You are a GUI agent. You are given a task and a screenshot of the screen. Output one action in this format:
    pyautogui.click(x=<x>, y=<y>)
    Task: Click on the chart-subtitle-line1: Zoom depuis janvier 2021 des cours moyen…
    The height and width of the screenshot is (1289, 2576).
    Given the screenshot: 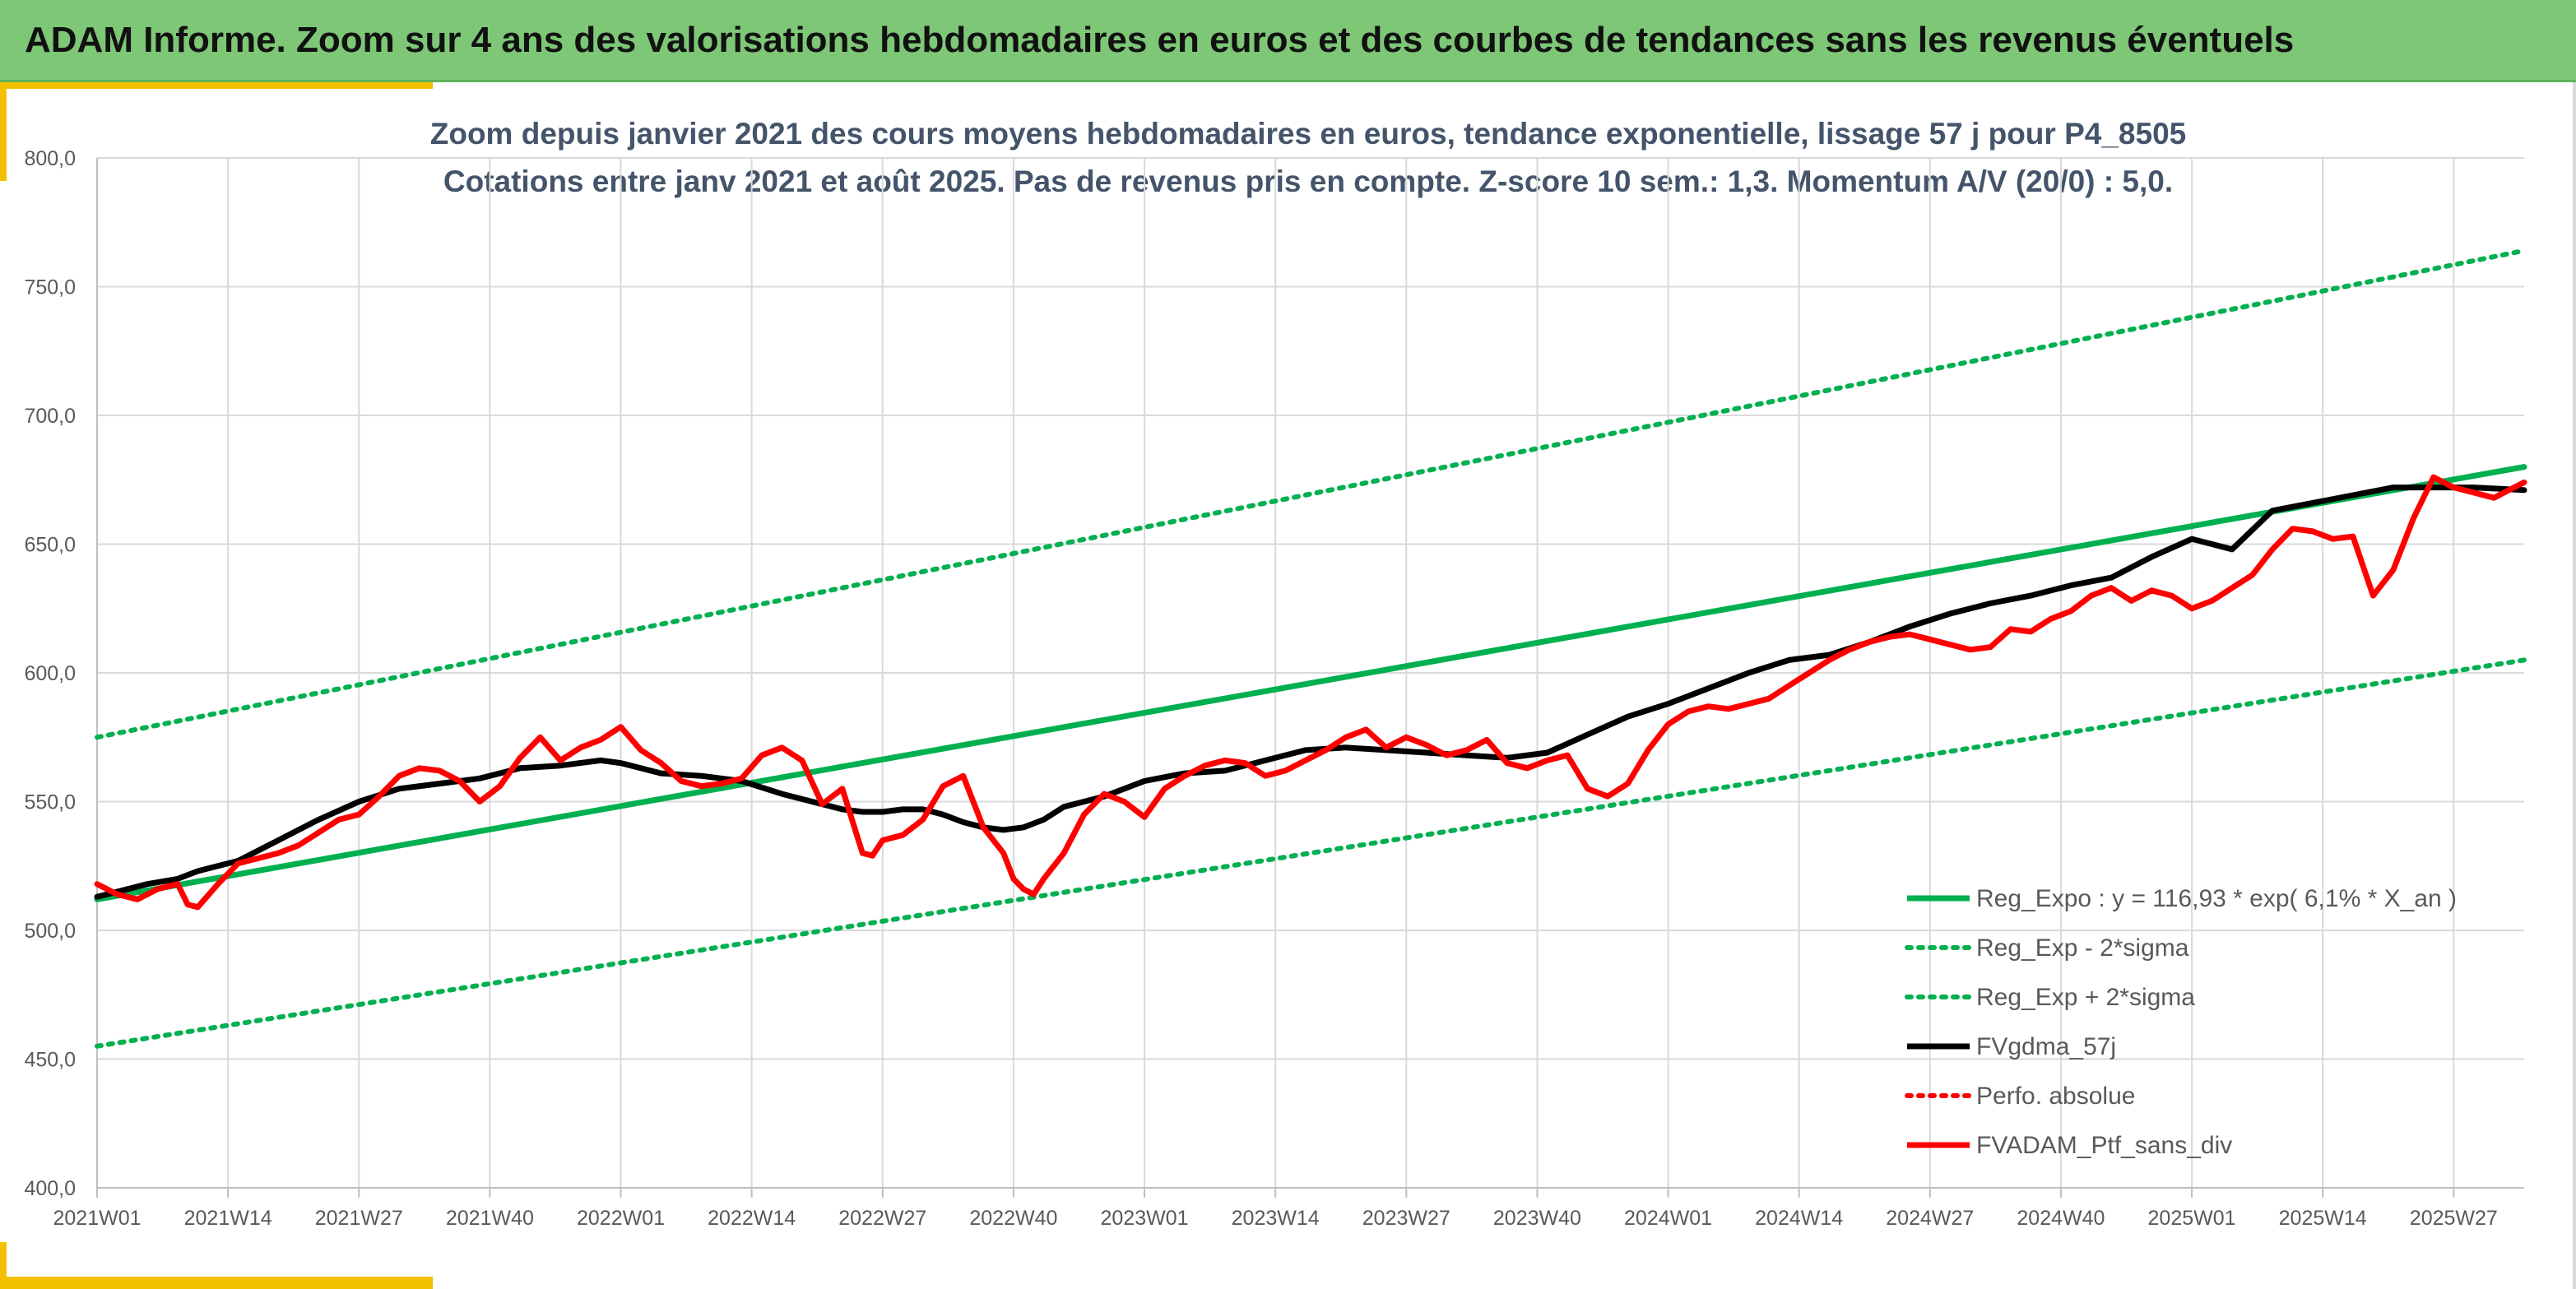 What is the action you would take?
    pyautogui.click(x=1308, y=134)
    